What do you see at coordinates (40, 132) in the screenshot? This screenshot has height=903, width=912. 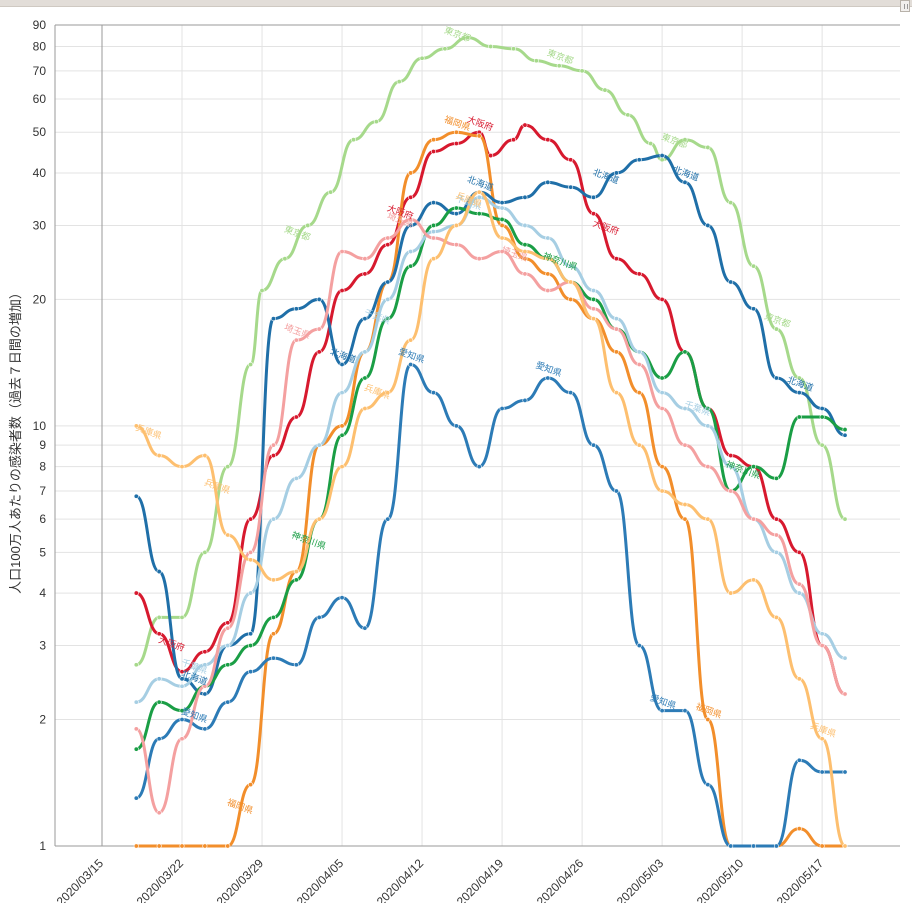 I see `y-tick-label: 50` at bounding box center [40, 132].